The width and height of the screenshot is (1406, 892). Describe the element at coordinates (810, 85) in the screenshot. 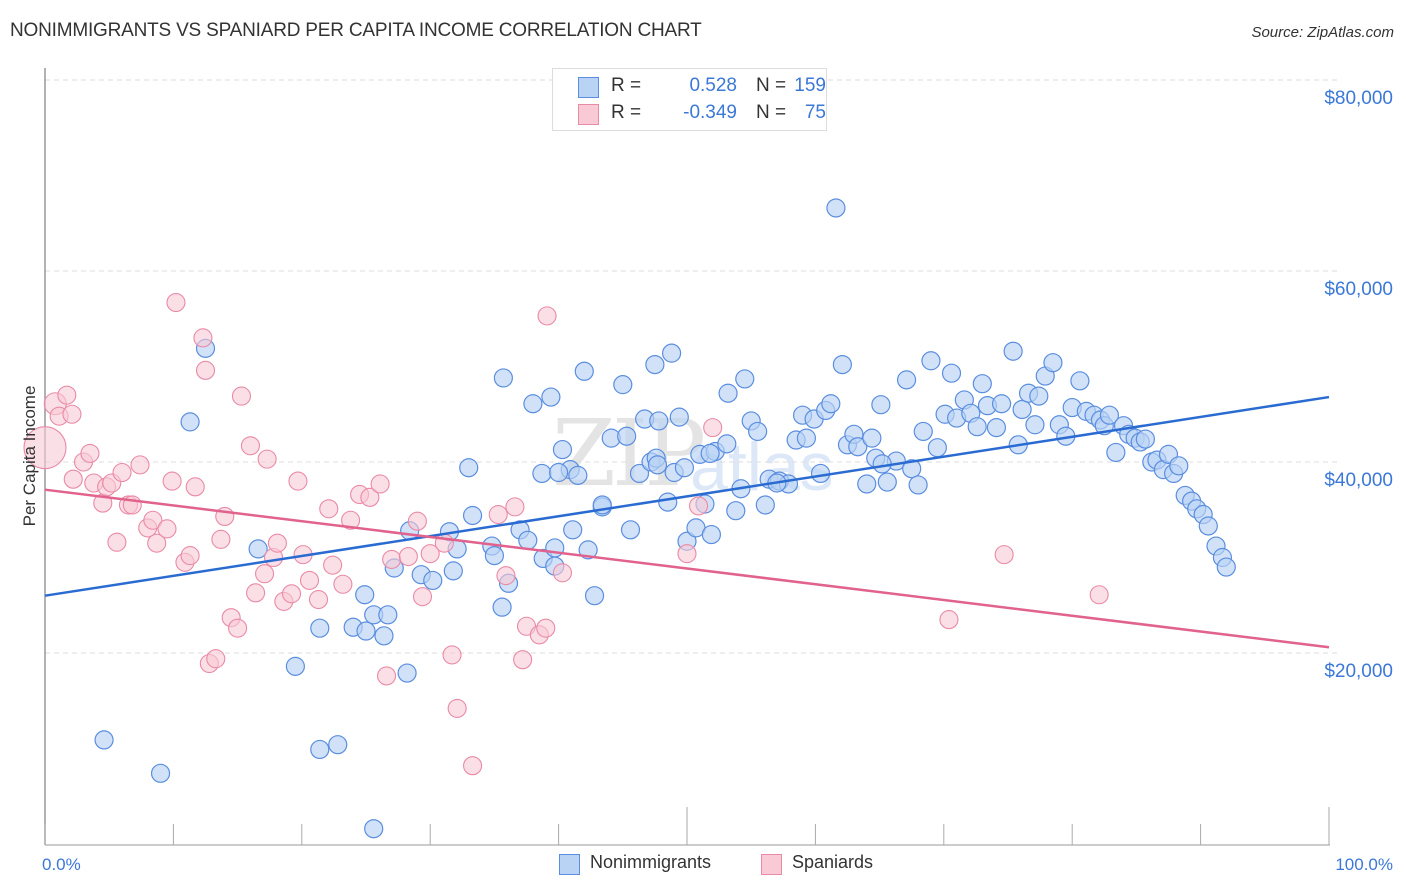

I see `legend-n-value: 159` at that location.